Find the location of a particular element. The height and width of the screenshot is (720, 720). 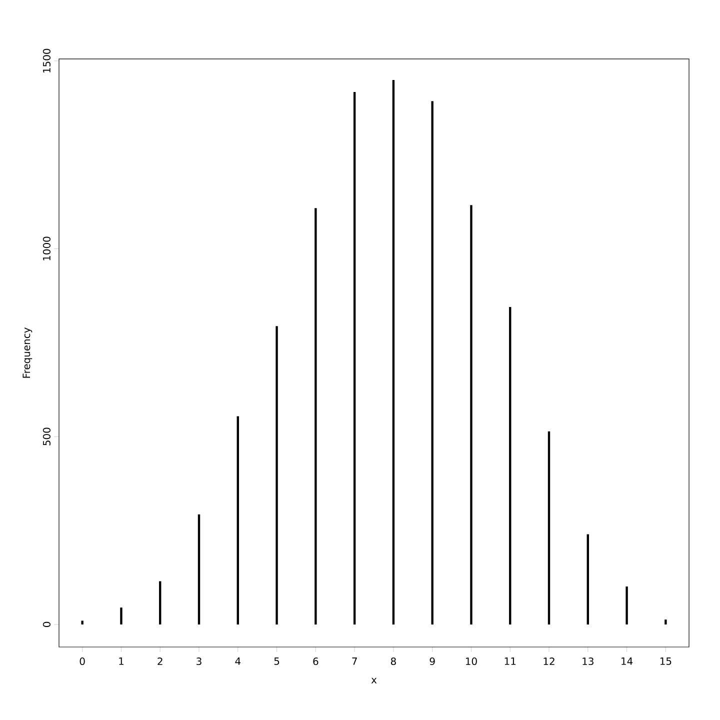

x-tick-label: 8 is located at coordinates (393, 662).